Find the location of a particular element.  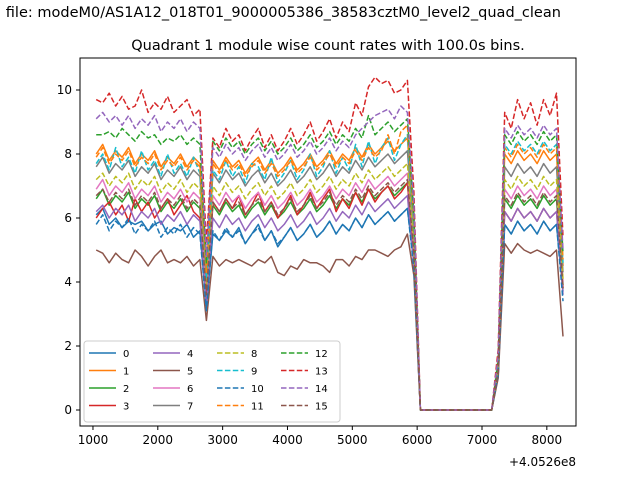

x-tick-label: 5000 is located at coordinates (352, 440).